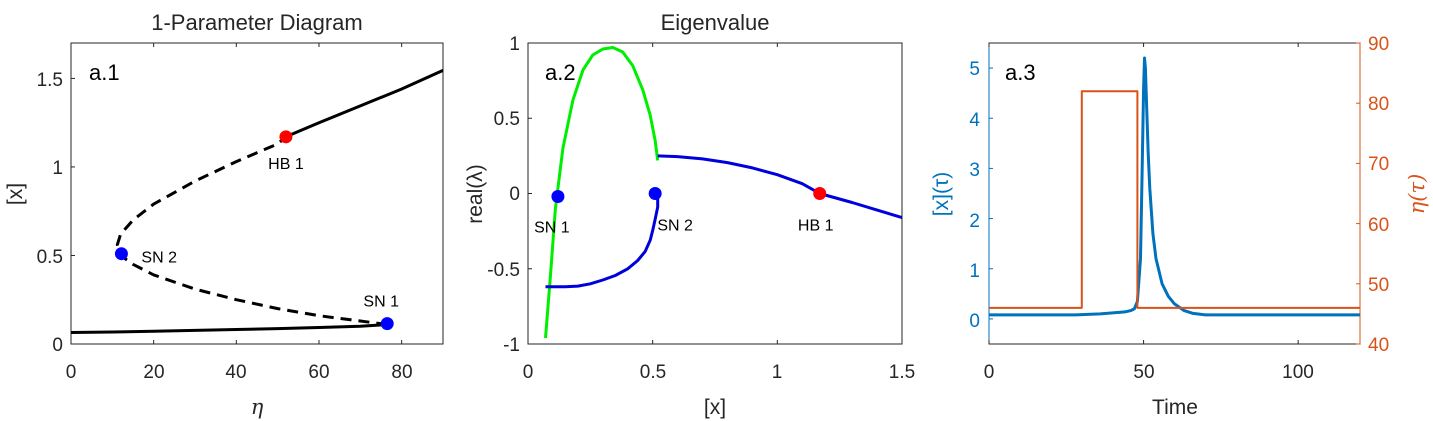  Describe the element at coordinates (719, 372) in the screenshot. I see `x-tick-labels: 0 0.5 1 1.5` at that location.